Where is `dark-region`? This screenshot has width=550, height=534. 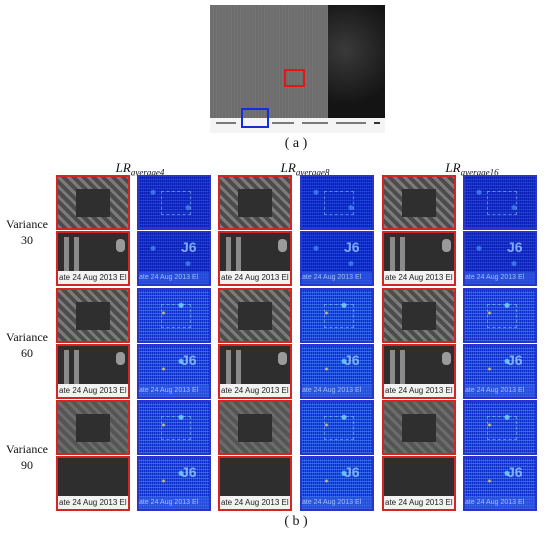 dark-region is located at coordinates (356, 61).